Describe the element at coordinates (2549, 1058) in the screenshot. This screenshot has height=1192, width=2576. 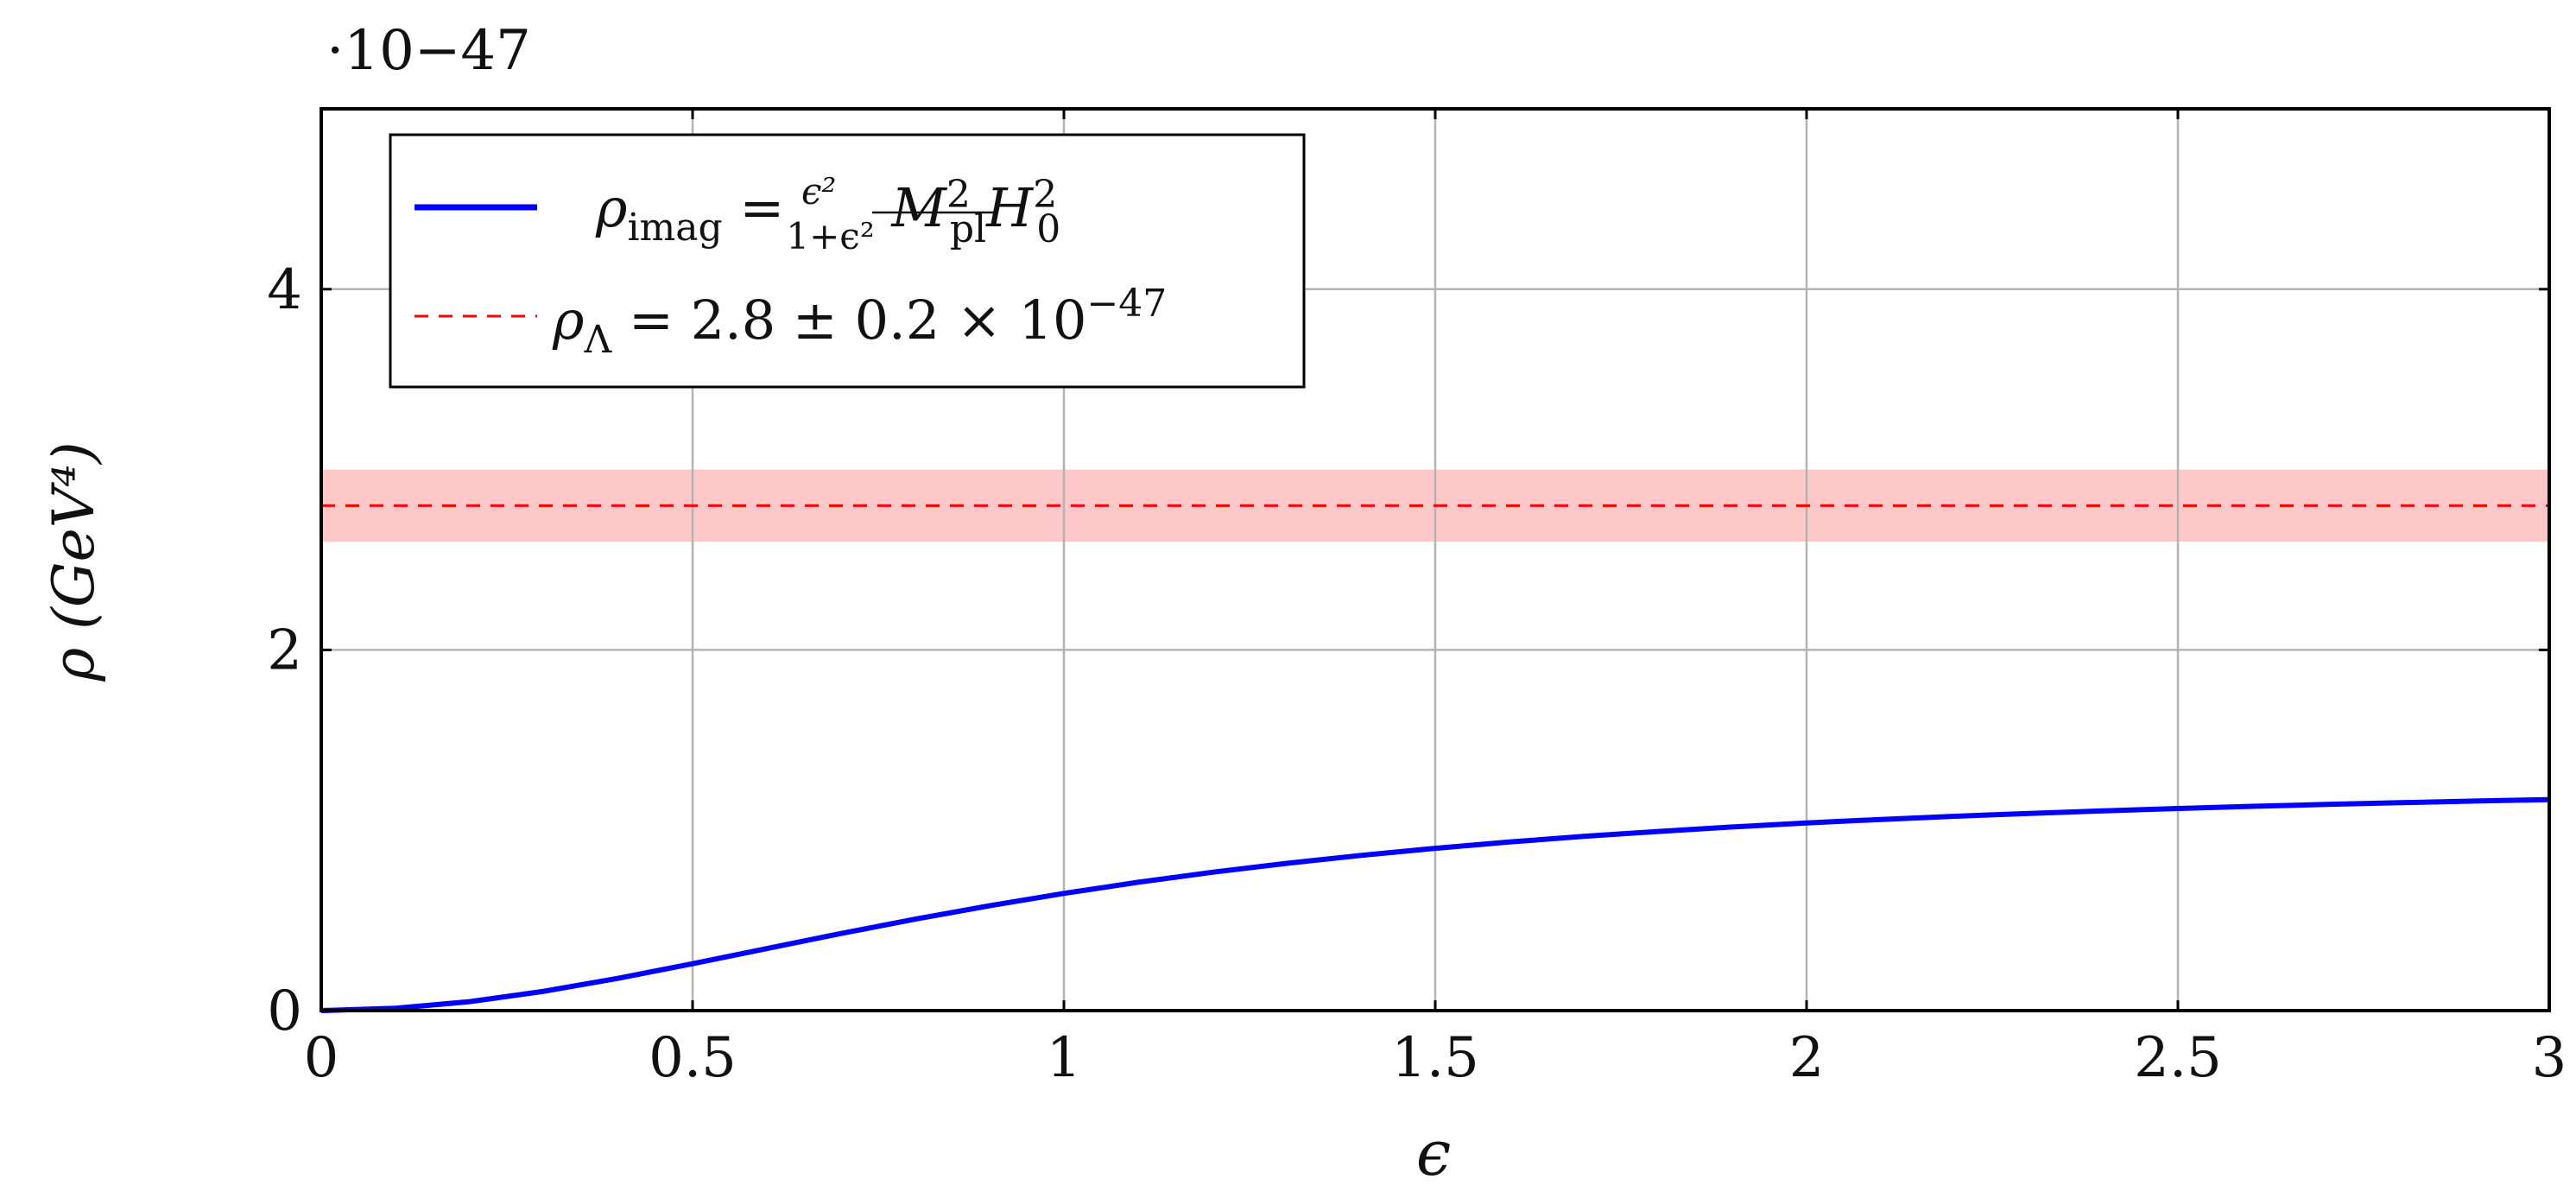
I see `x-tick-label-6: 3` at that location.